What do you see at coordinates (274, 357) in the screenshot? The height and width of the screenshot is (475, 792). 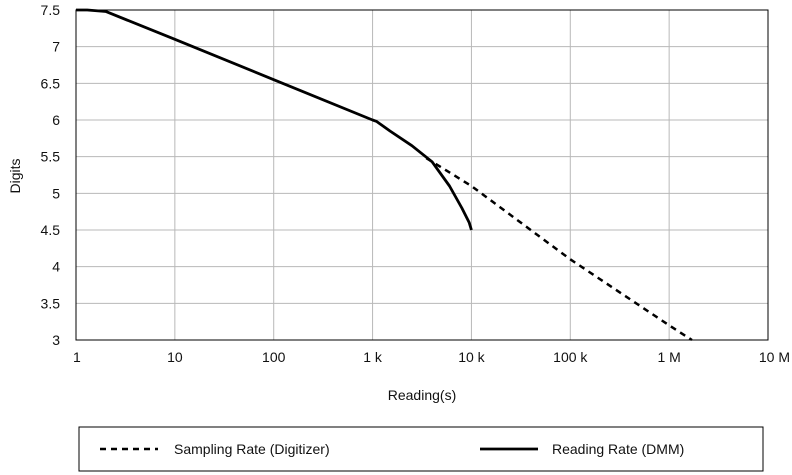 I see `x-tick-label: 100` at bounding box center [274, 357].